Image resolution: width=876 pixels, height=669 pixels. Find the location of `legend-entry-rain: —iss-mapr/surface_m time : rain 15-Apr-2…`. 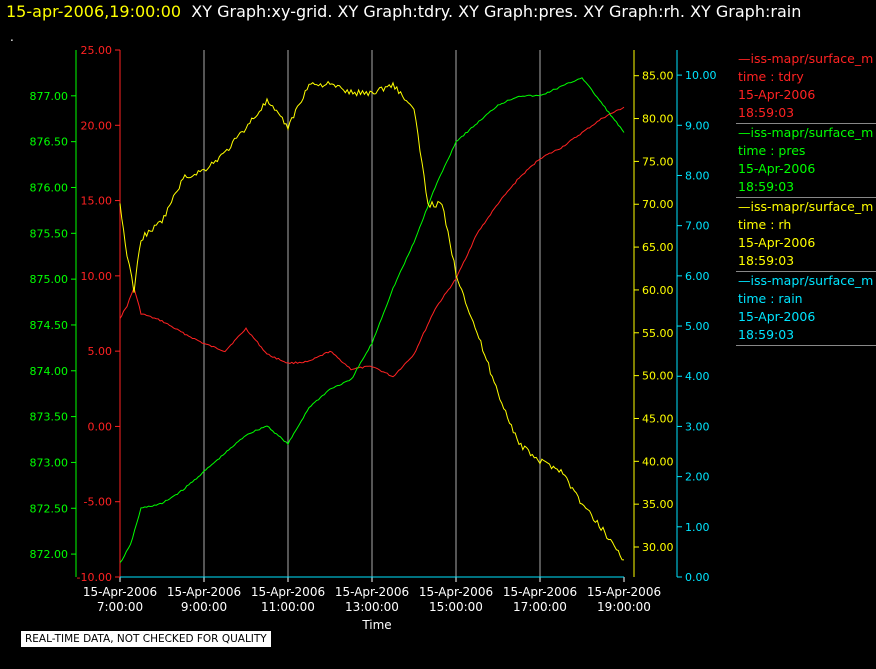

legend-entry-rain: —iss-mapr/surface_m time : rain 15-Apr-2… is located at coordinates (806, 309).